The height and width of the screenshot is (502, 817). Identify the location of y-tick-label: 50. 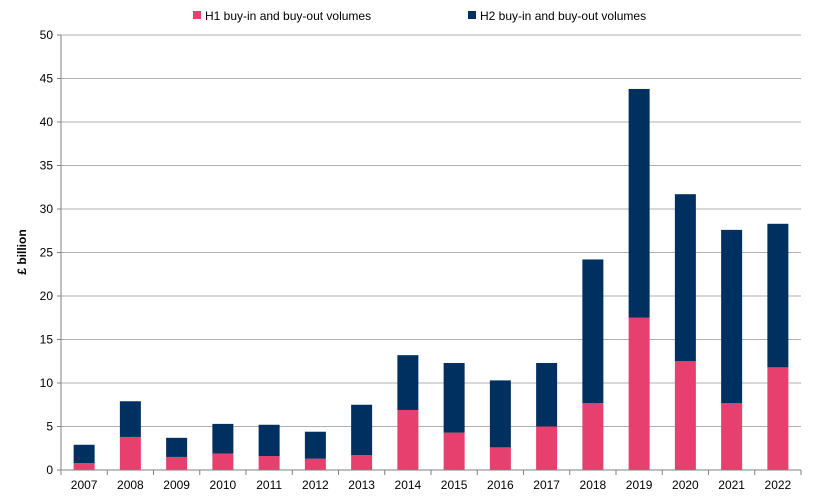
(47, 35).